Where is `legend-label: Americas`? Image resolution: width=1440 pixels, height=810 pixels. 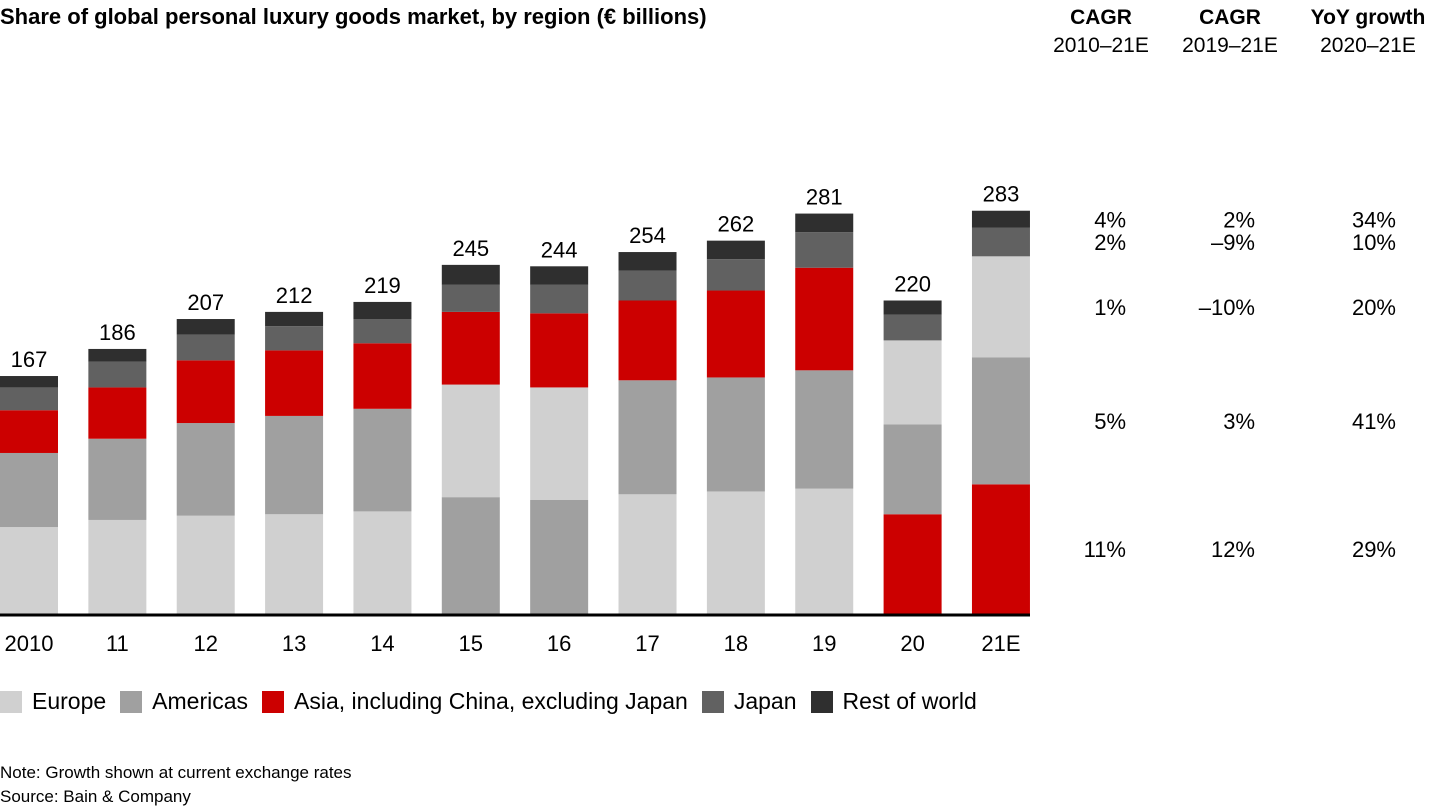
legend-label: Americas is located at coordinates (200, 701).